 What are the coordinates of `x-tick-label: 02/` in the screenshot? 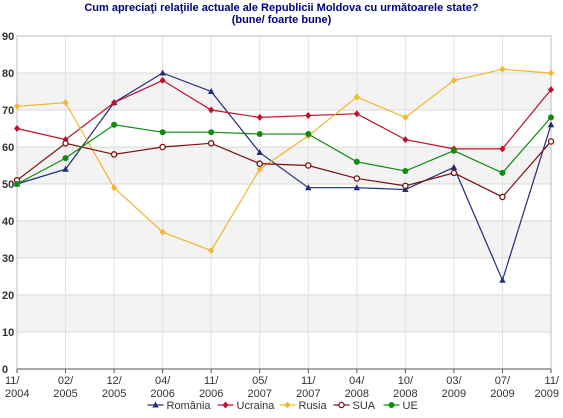 It's located at (66, 381).